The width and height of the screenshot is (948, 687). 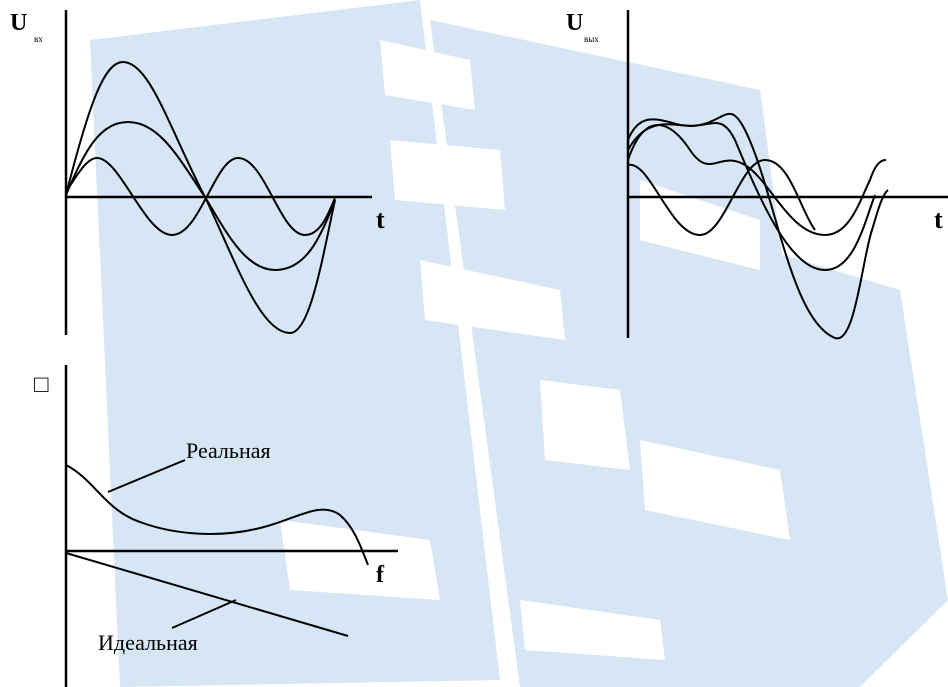 What do you see at coordinates (228, 450) in the screenshot?
I see `real-label: Реальная` at bounding box center [228, 450].